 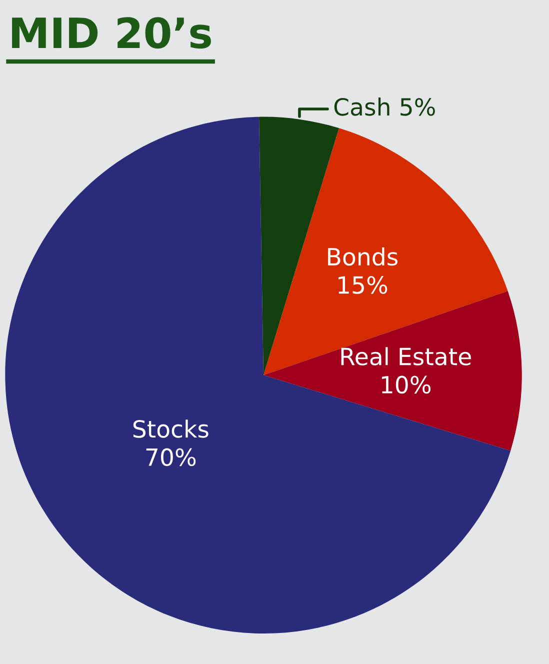 I want to click on slice-label: Stocks, so click(x=170, y=429).